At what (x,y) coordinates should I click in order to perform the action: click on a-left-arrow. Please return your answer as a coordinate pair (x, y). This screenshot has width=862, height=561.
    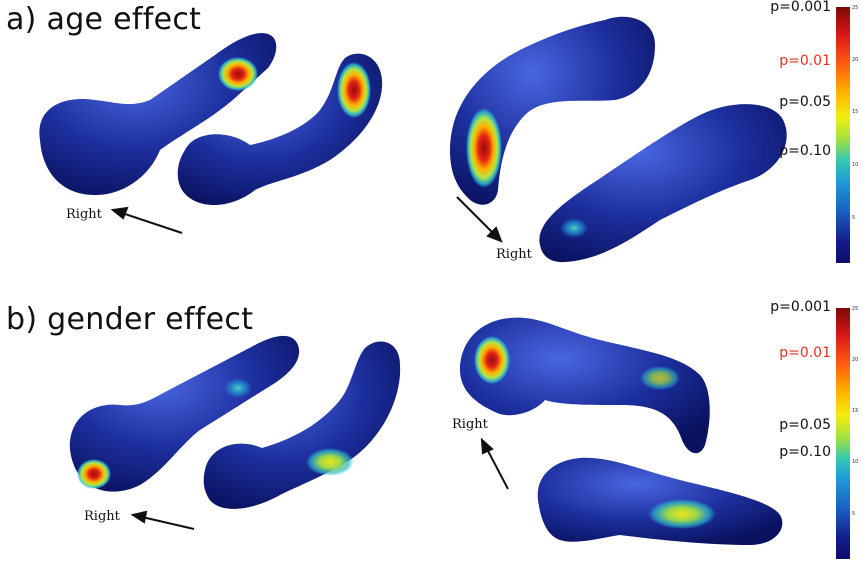
    Looking at the image, I should click on (146, 220).